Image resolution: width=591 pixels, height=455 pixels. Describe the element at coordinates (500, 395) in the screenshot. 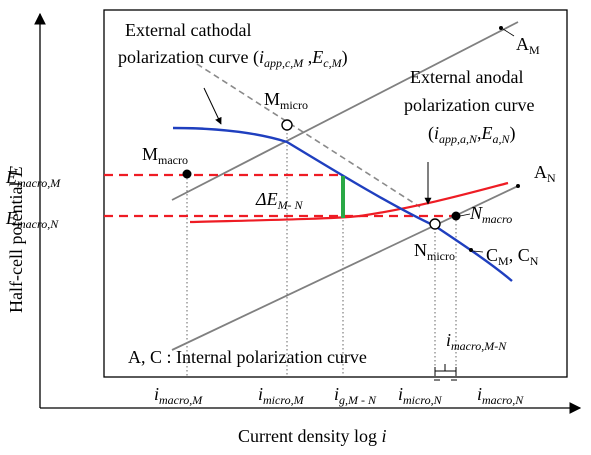

I see `i-macro-N-label: imacro,N` at that location.